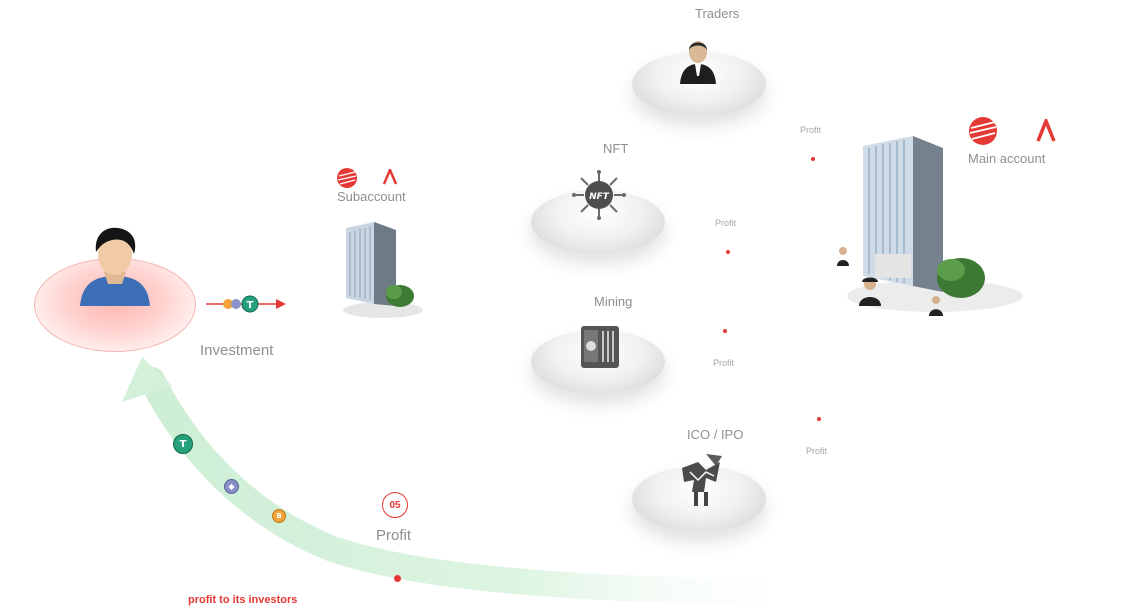 Image resolution: width=1134 pixels, height=607 pixels. What do you see at coordinates (236, 304) in the screenshot?
I see `ethereum-coin-icon` at bounding box center [236, 304].